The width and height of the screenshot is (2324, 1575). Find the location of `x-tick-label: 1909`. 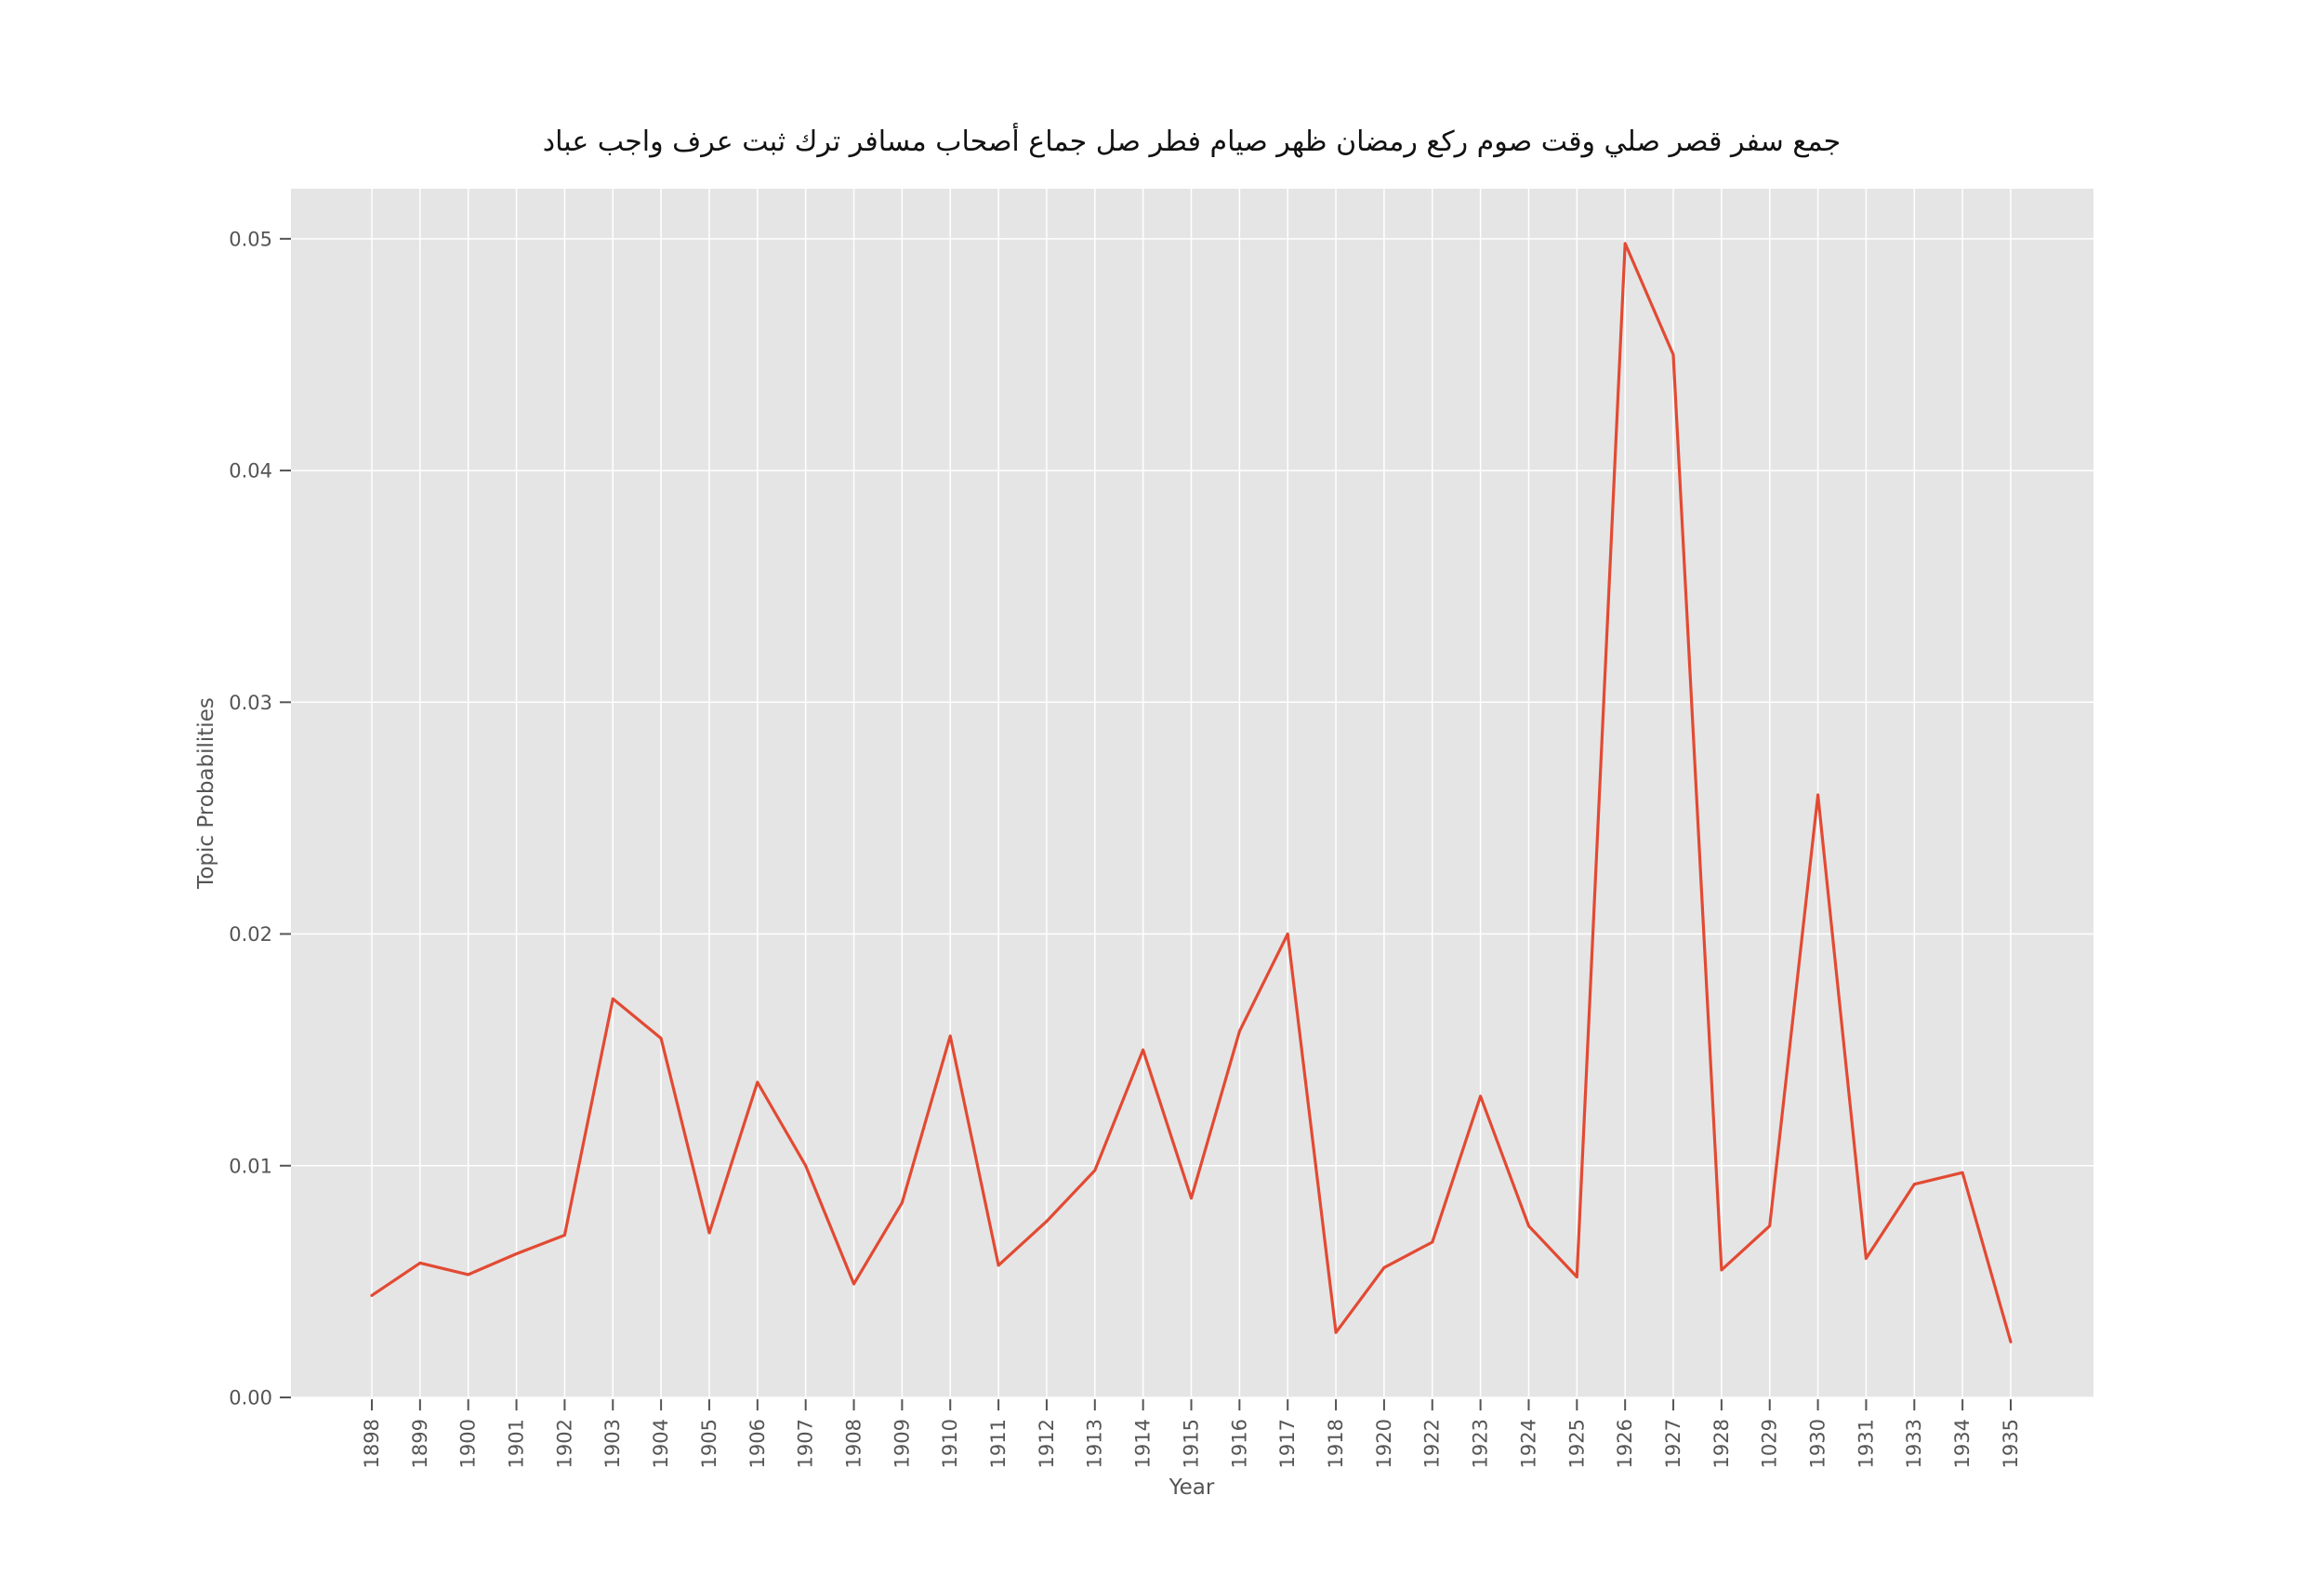

x-tick-label: 1909 is located at coordinates (902, 1443).